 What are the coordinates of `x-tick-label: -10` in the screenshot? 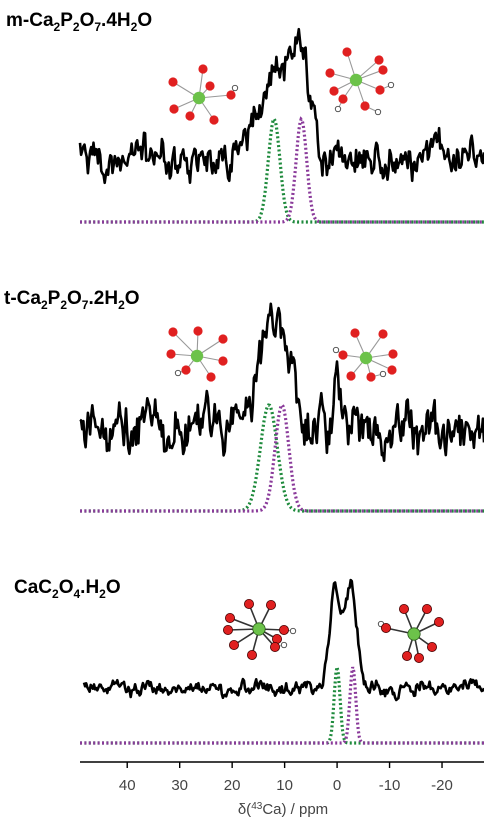 It's located at (390, 785).